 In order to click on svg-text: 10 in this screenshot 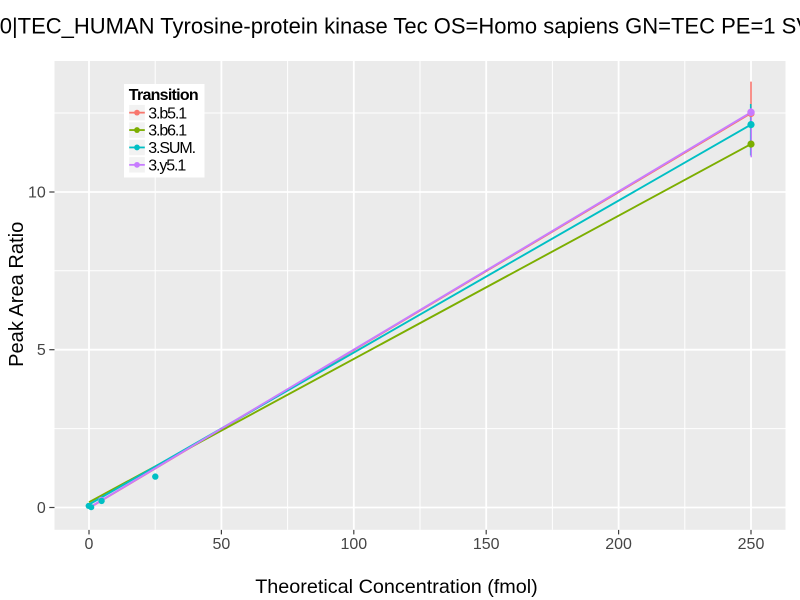, I will do `click(37, 193)`.